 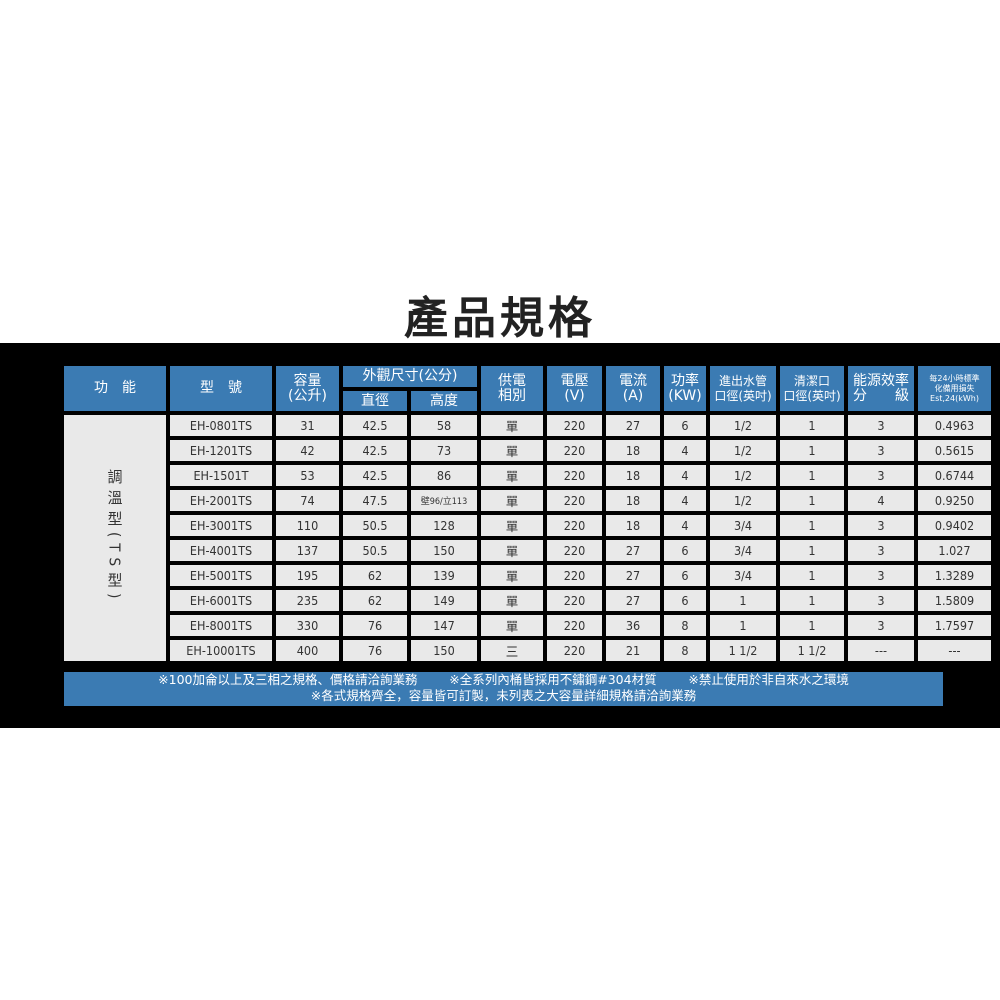 I want to click on table-cell: 137, so click(x=307, y=550).